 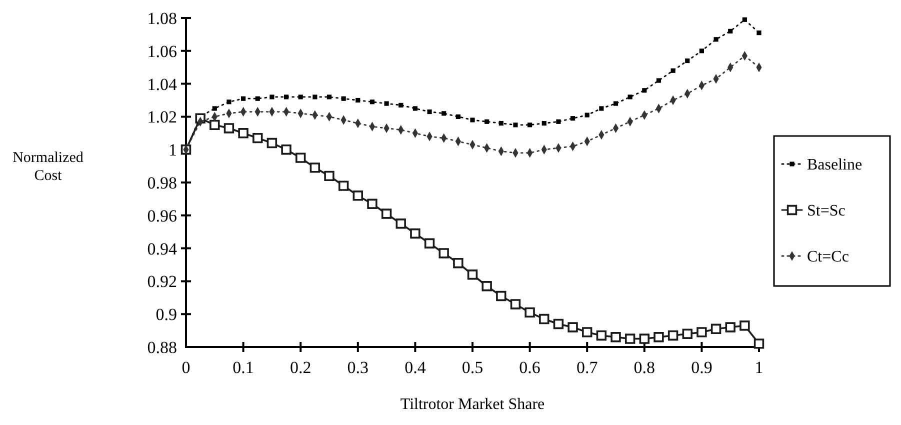 I want to click on x-tick-label: 0.2, so click(x=301, y=367).